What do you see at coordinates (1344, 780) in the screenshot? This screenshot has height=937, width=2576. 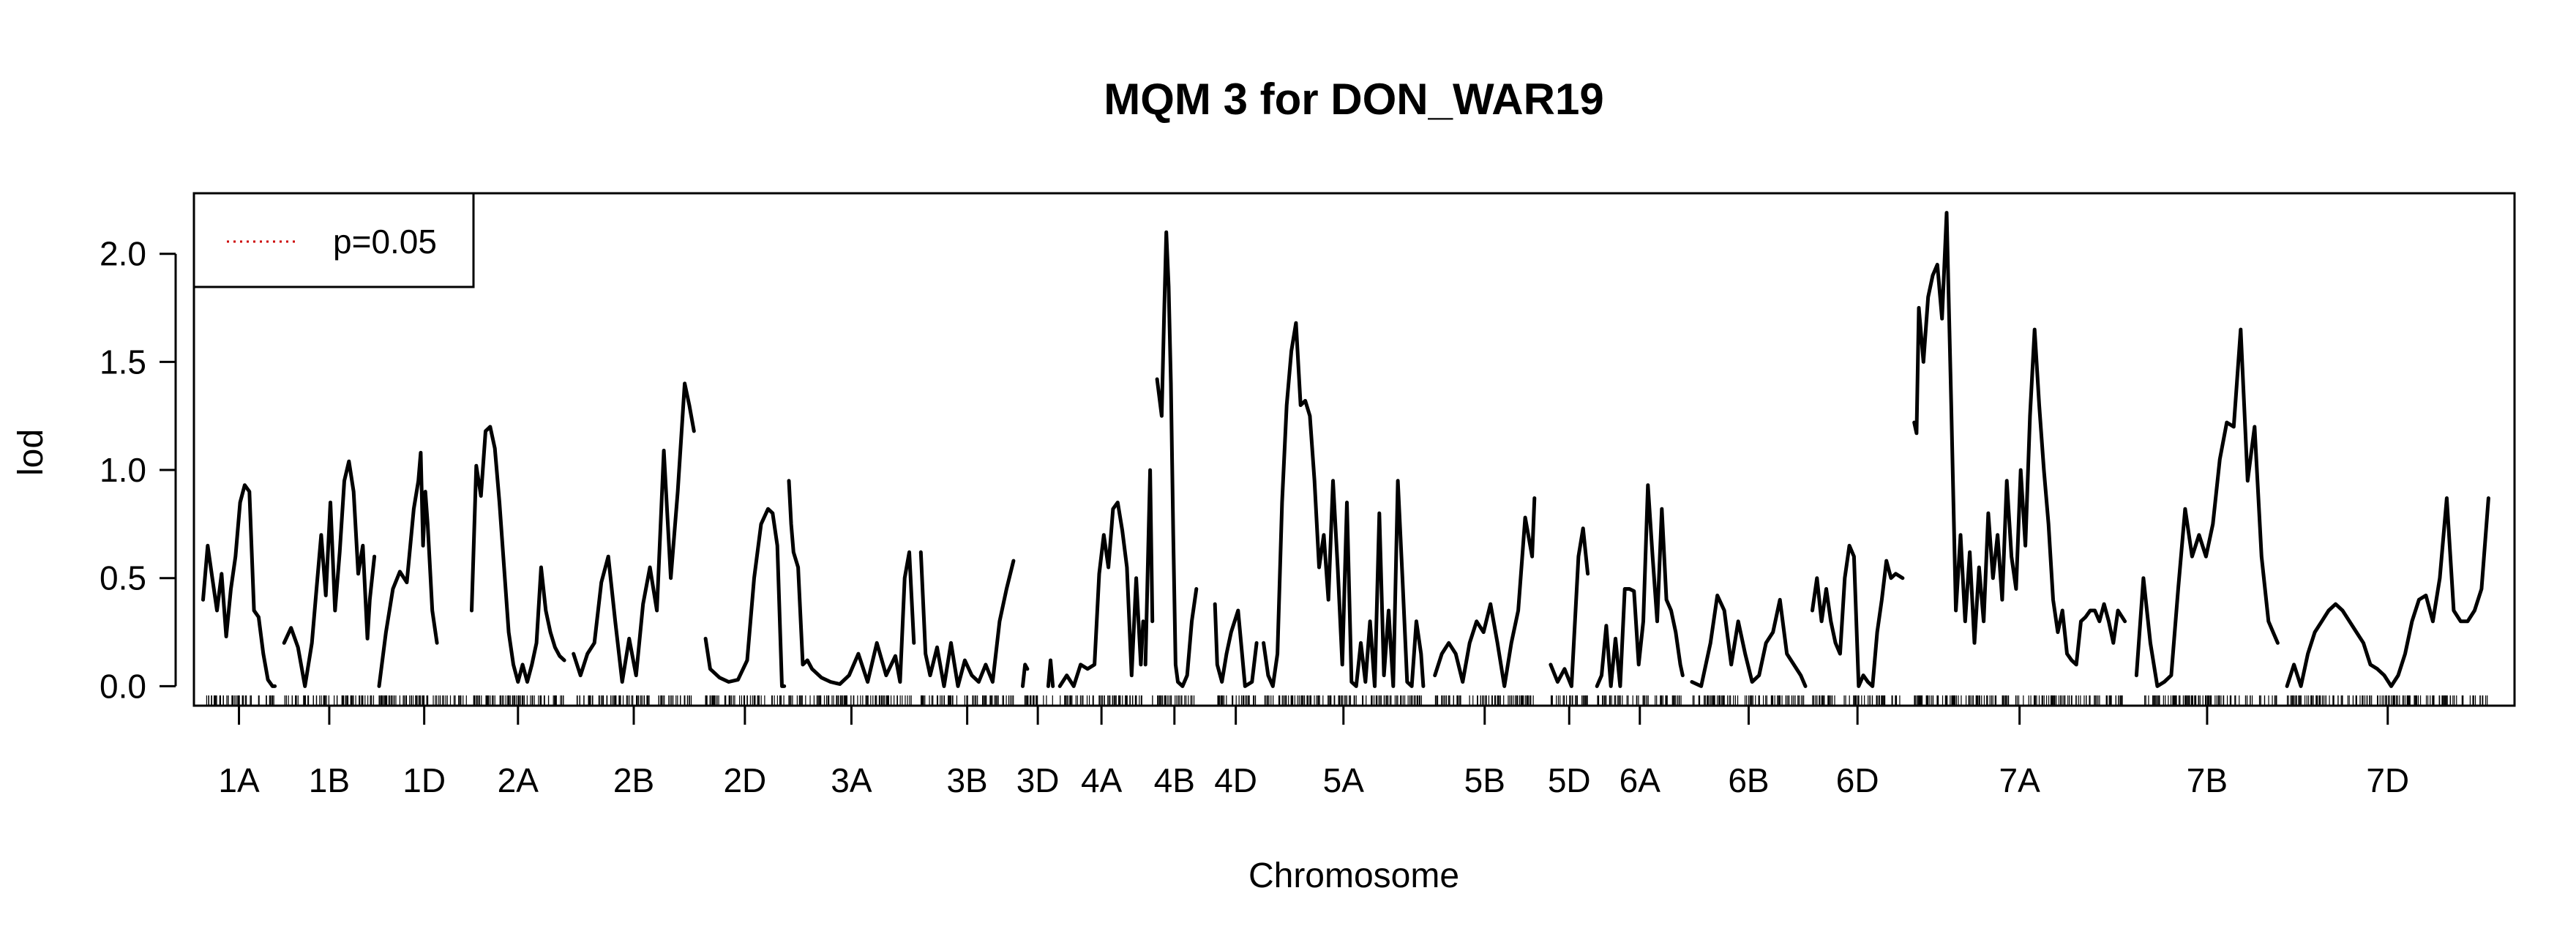 I see `x-tick-label: 5A` at bounding box center [1344, 780].